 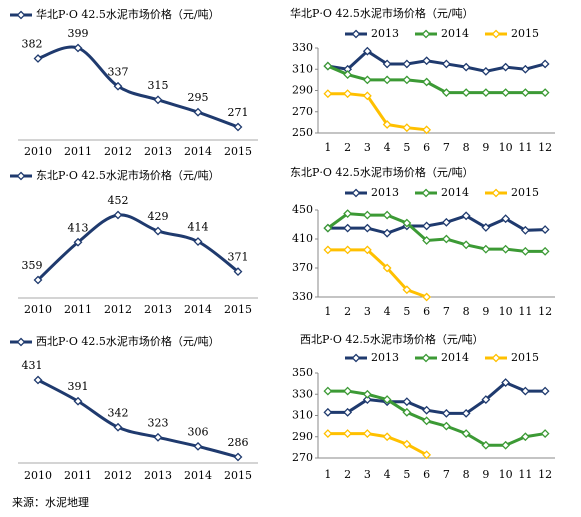 What do you see at coordinates (302, 238) in the screenshot?
I see `y-tick-label: 410` at bounding box center [302, 238].